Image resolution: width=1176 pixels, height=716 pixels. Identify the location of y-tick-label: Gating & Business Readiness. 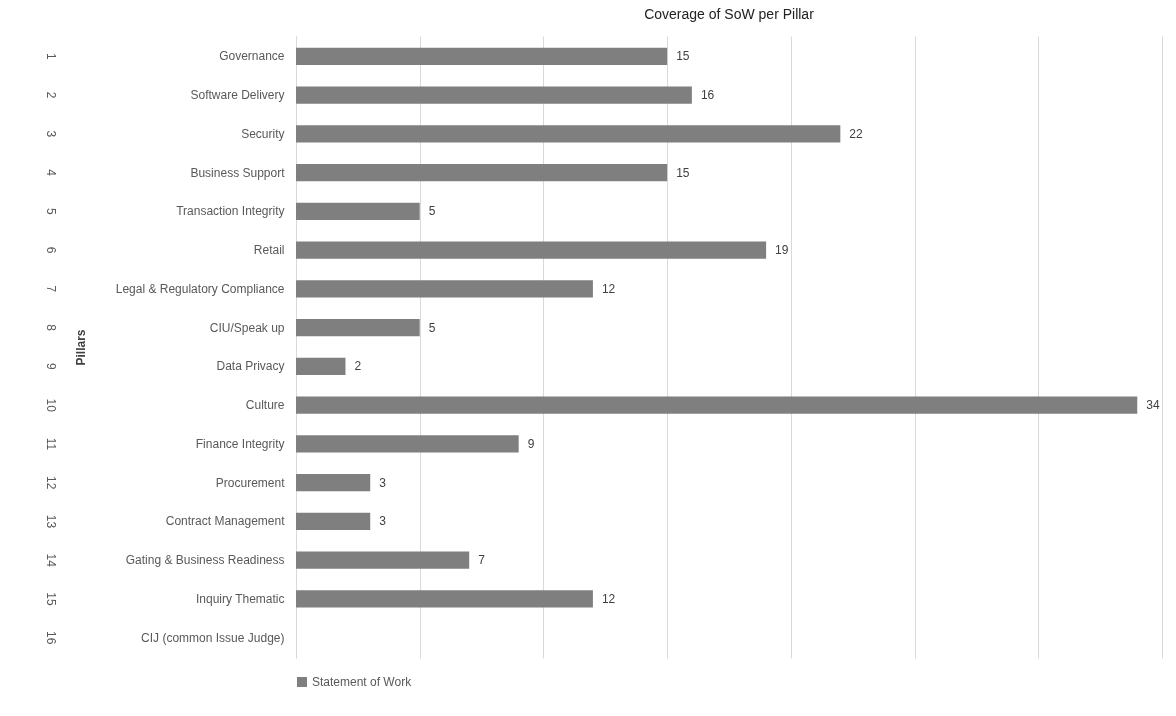
(205, 560).